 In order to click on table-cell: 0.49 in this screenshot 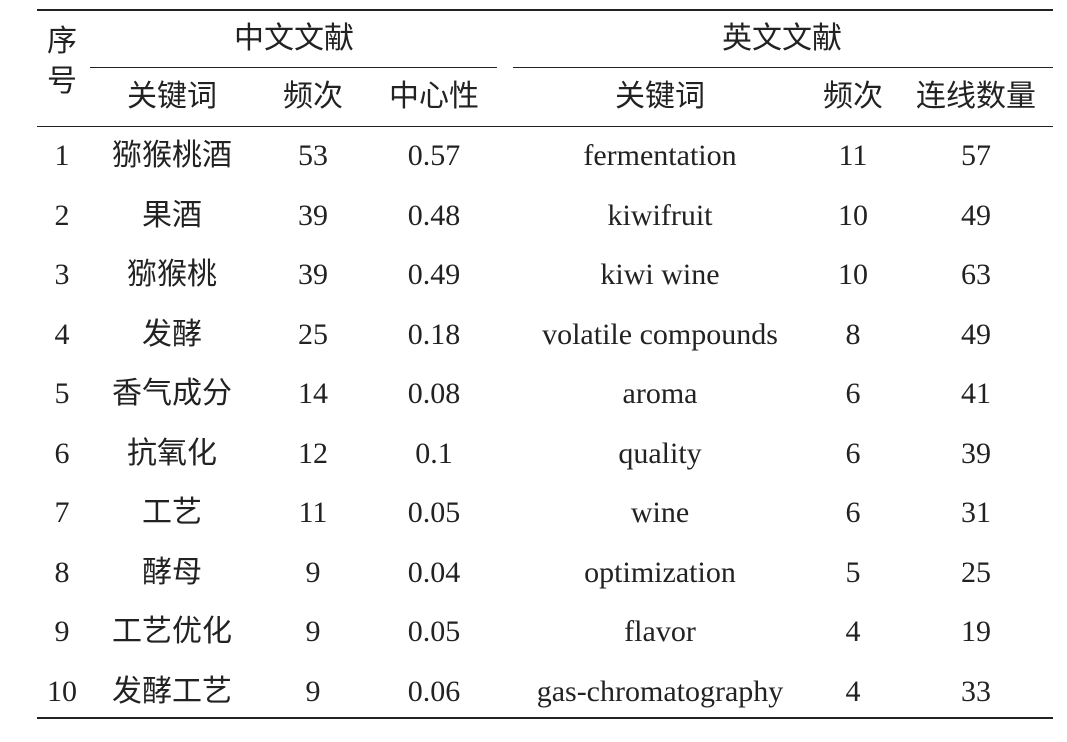, I will do `click(434, 274)`.